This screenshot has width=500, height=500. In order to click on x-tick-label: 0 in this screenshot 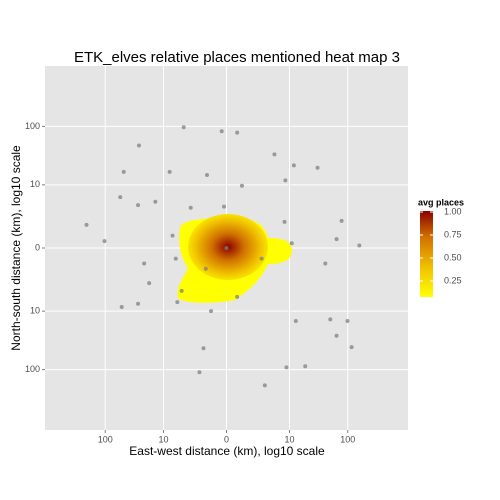, I will do `click(226, 439)`.